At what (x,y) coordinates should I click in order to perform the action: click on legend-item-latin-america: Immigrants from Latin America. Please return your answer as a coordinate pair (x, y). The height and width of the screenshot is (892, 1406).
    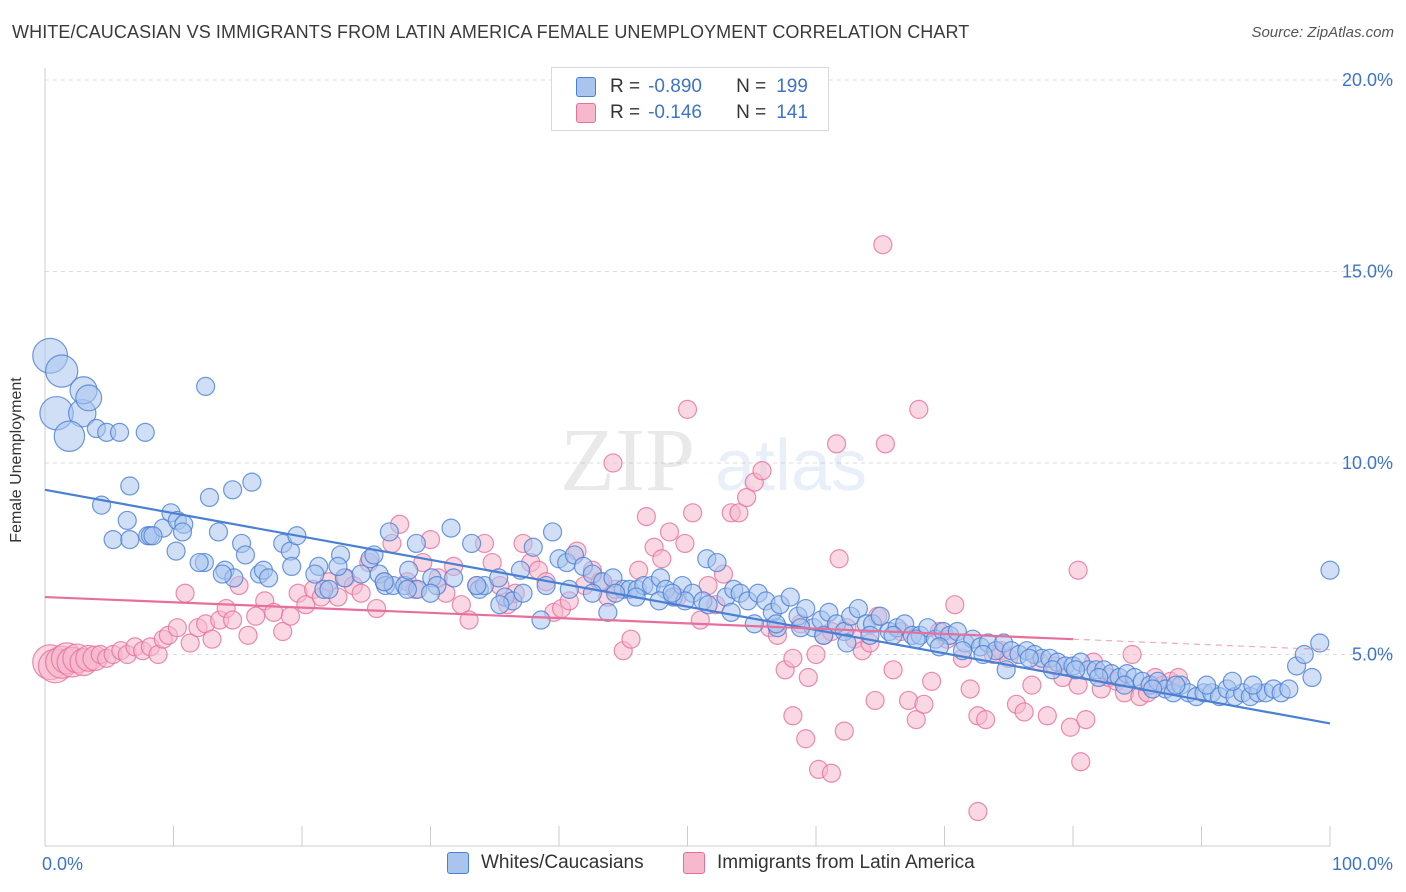
    Looking at the image, I should click on (829, 863).